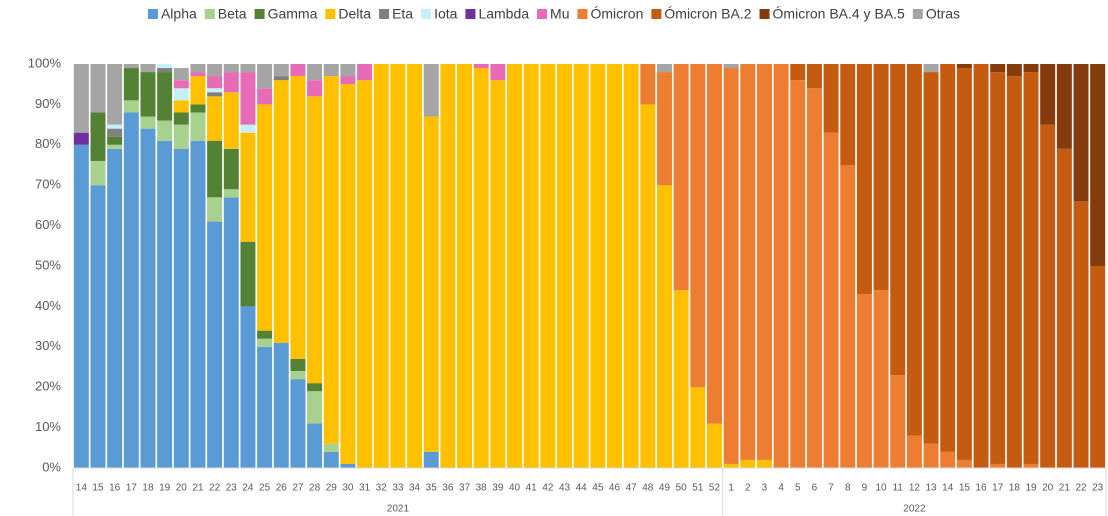  I want to click on y-tick-label: 60%, so click(48, 224).